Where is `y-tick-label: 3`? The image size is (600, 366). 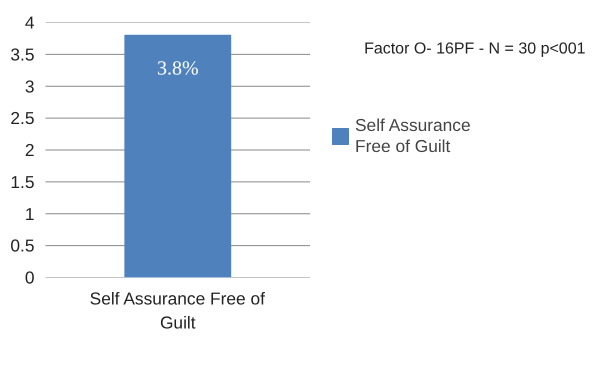
y-tick-label: 3 is located at coordinates (29, 86).